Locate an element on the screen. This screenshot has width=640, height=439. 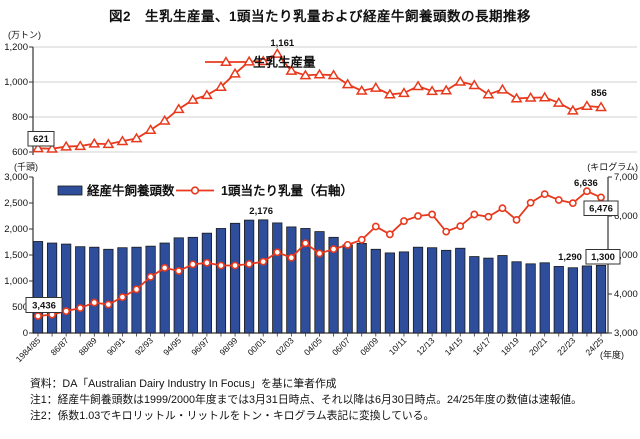
x-tick-label: 10/11 is located at coordinates (398, 346).